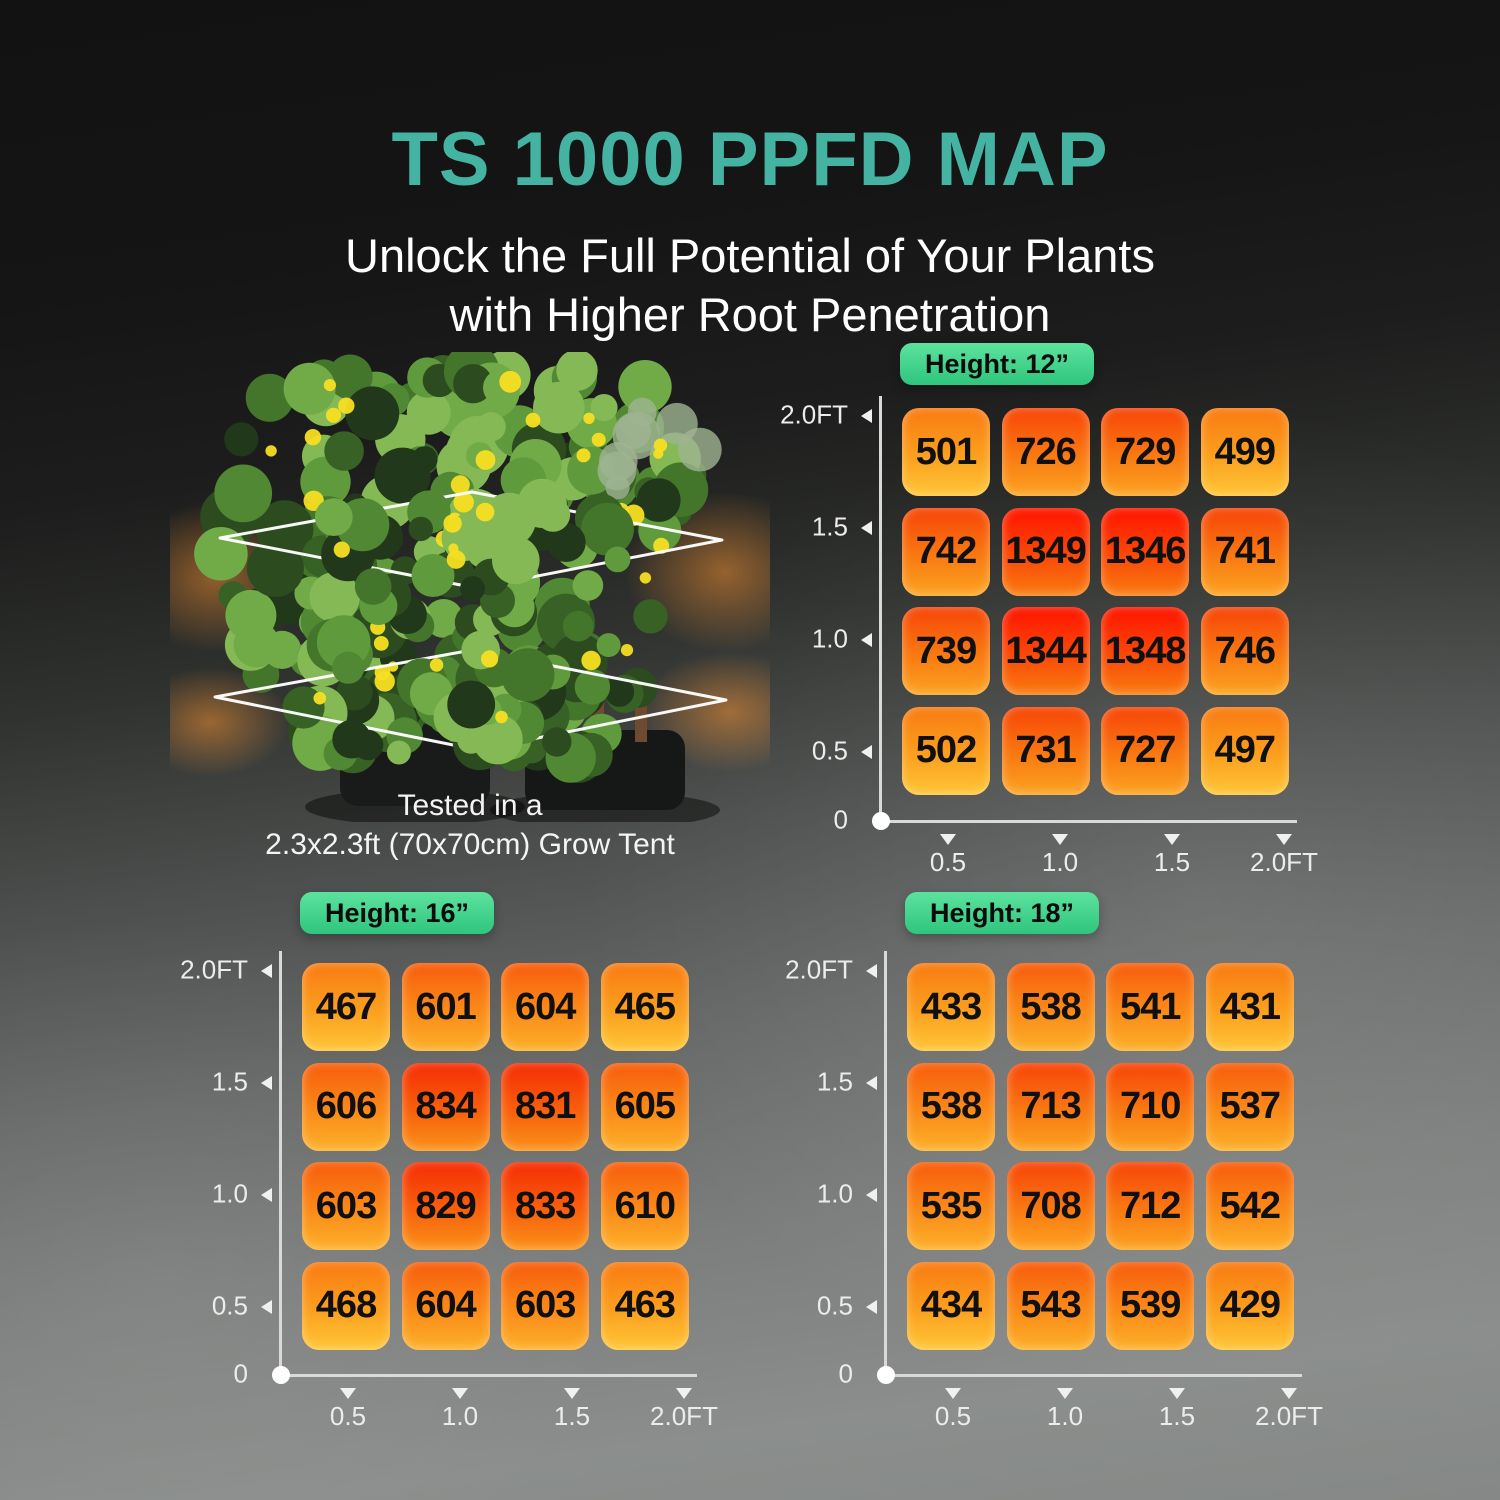 This screenshot has width=1500, height=1500. I want to click on grow-tent-plants-photo, so click(470, 587).